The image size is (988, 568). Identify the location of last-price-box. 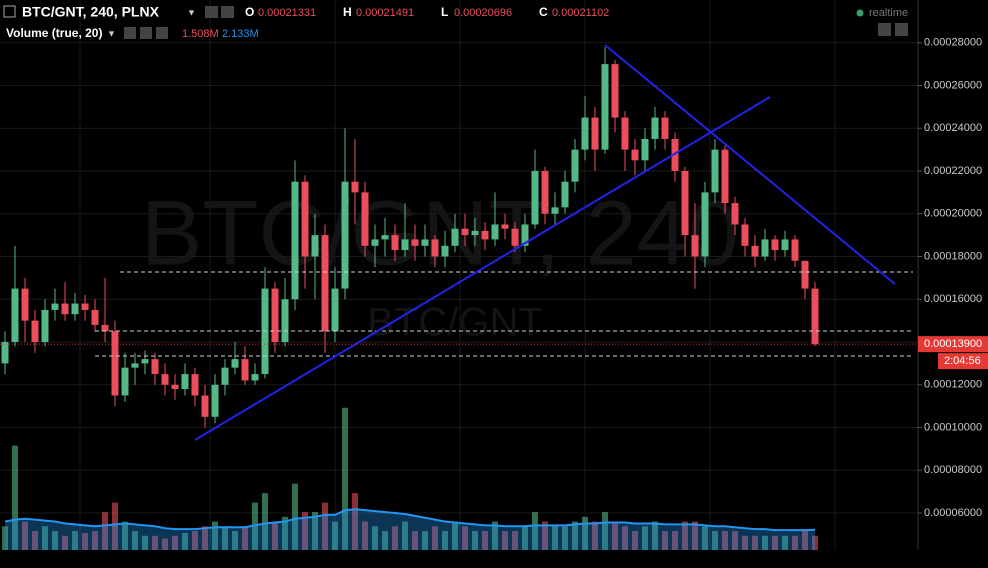
(953, 344).